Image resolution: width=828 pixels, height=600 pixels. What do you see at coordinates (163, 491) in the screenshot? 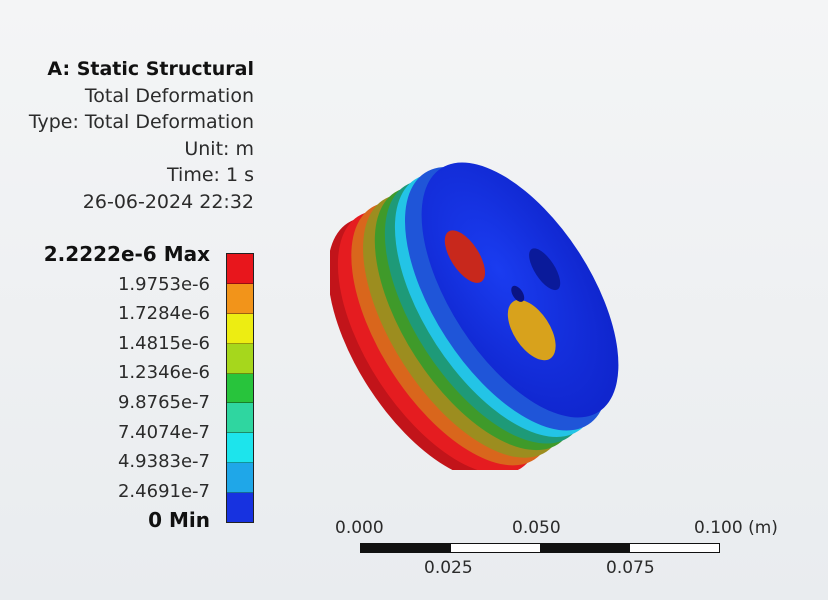
I see `legend-label: 2.4691e-7` at bounding box center [163, 491].